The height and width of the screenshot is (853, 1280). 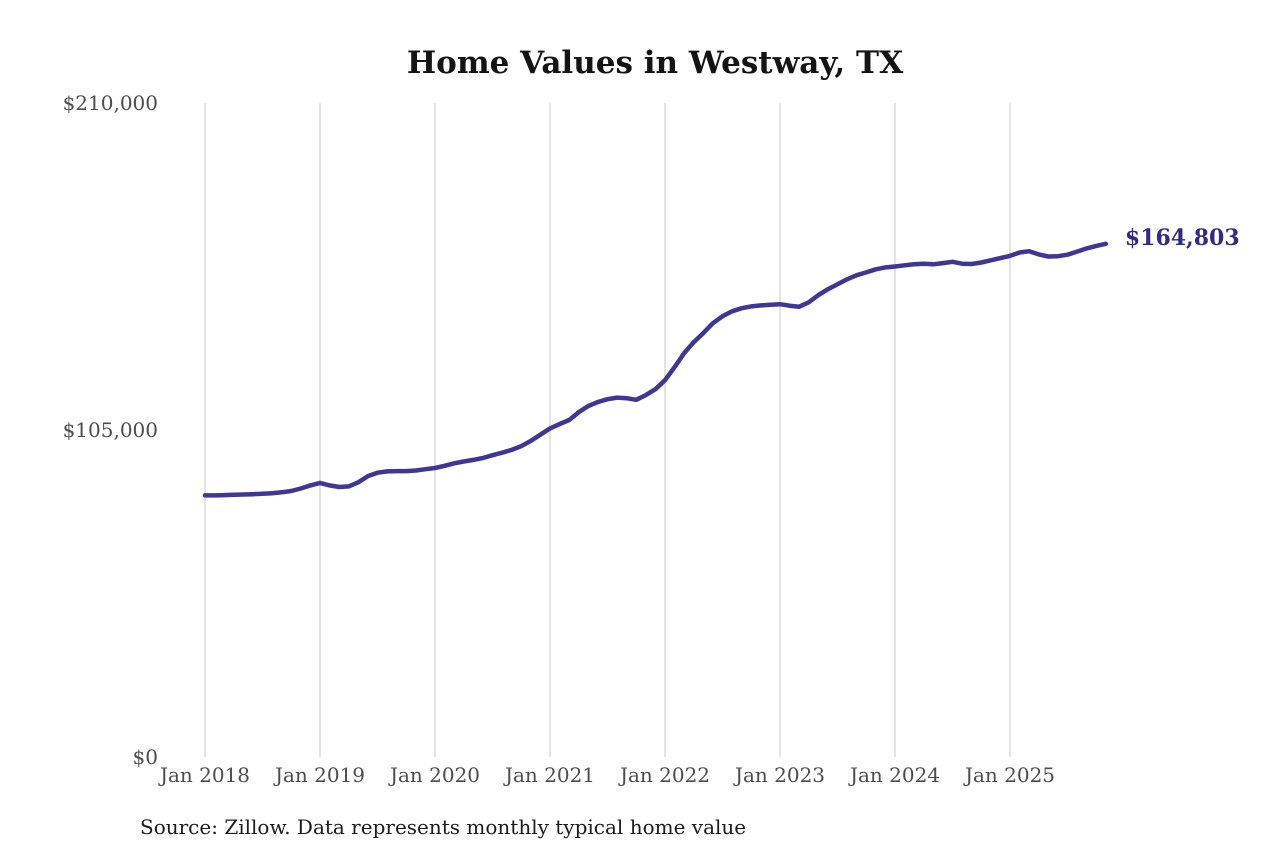 I want to click on x-tick-label: Jan 2021, so click(x=549, y=775).